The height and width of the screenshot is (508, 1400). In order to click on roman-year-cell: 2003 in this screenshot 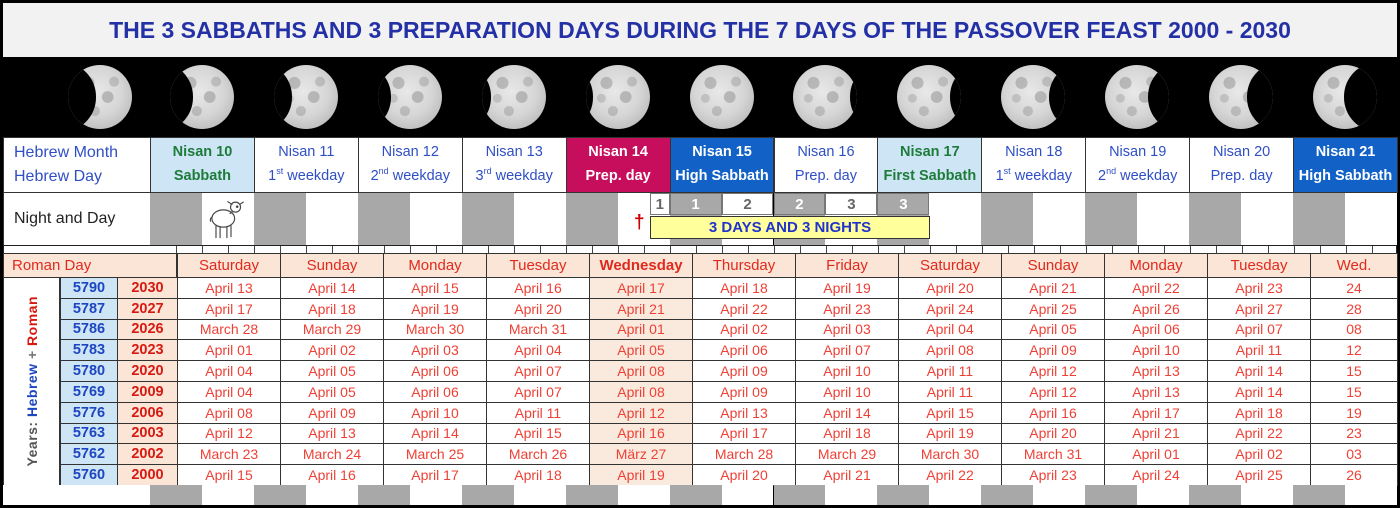, I will do `click(147, 433)`.